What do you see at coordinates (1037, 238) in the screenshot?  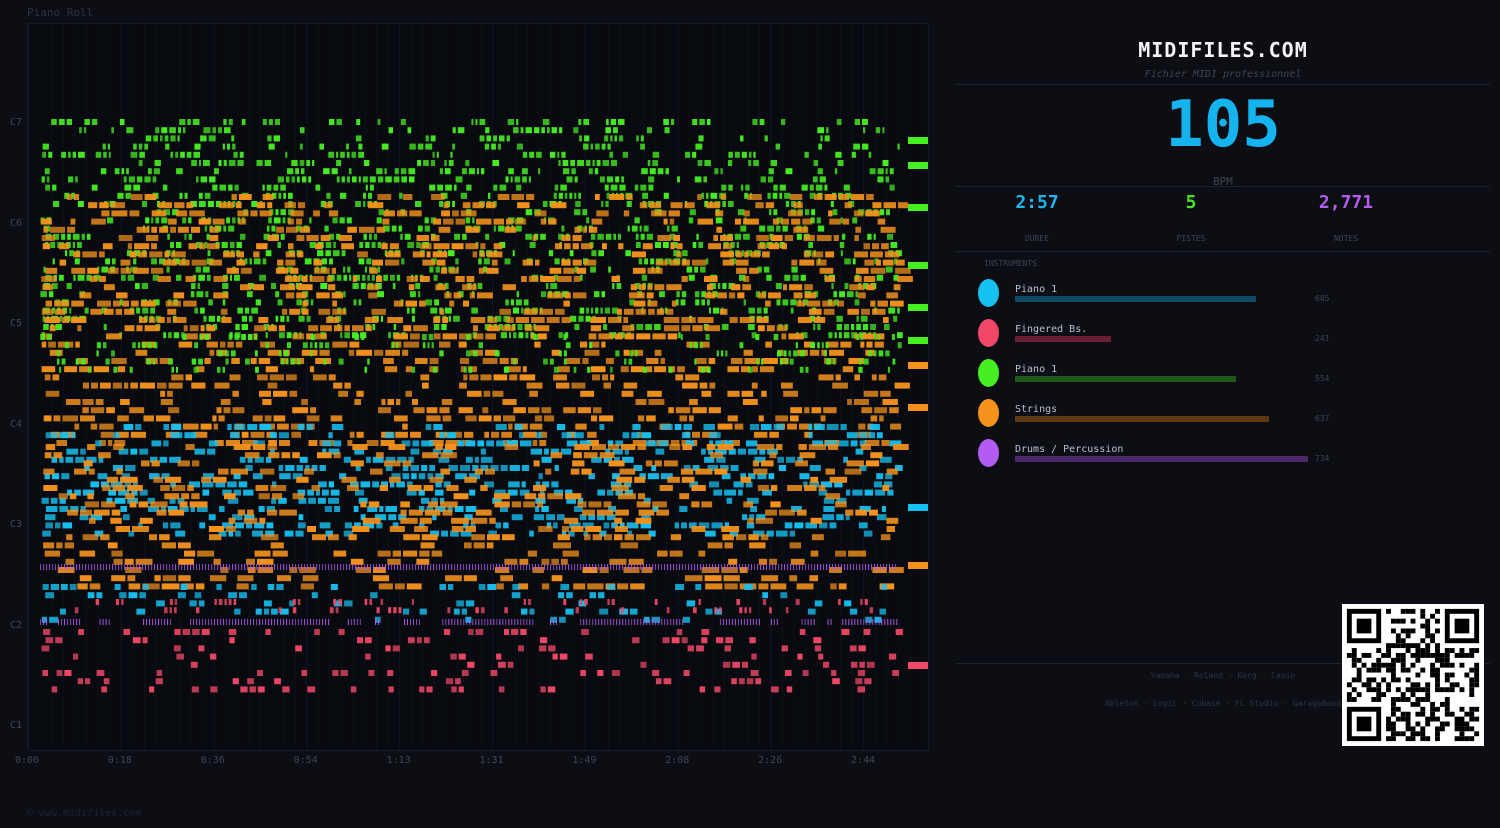 I see `duration-label: DUREE` at bounding box center [1037, 238].